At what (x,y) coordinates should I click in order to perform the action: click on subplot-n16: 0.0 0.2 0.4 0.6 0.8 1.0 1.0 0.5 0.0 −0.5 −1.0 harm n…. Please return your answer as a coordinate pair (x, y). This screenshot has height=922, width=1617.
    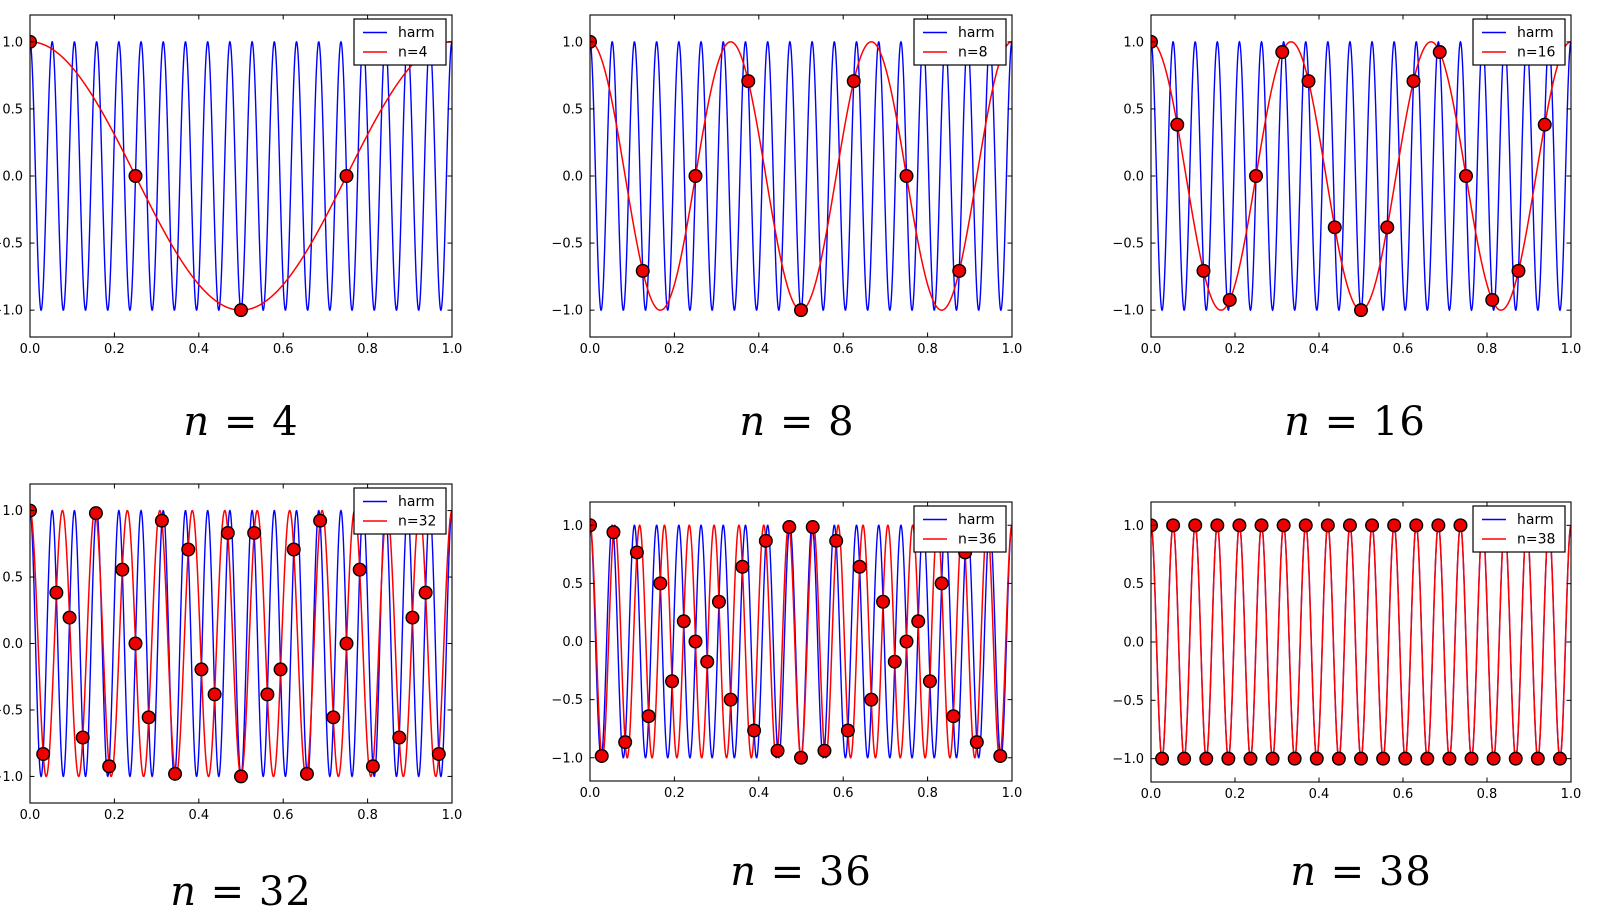
    Looking at the image, I should click on (1346, 185).